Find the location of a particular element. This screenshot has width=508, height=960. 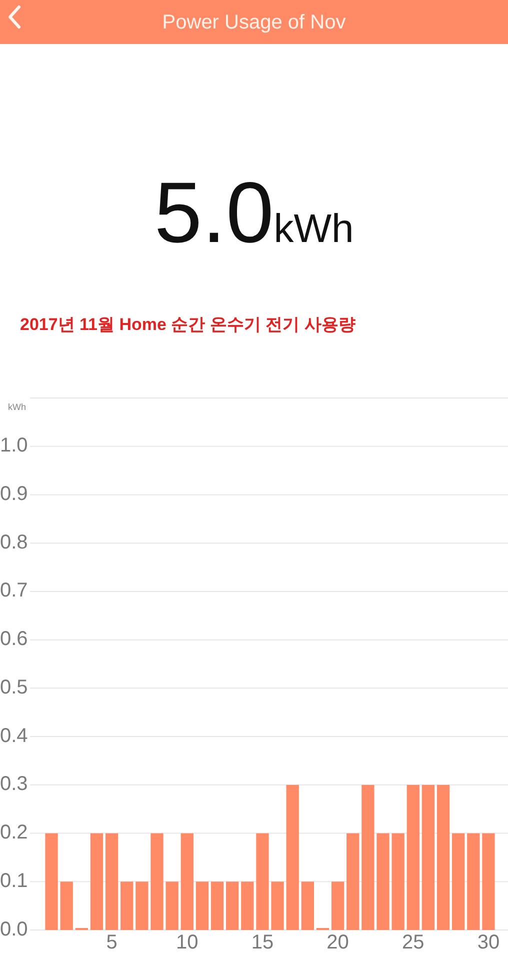

chart-title: Power Usage of Nov is located at coordinates (254, 22).